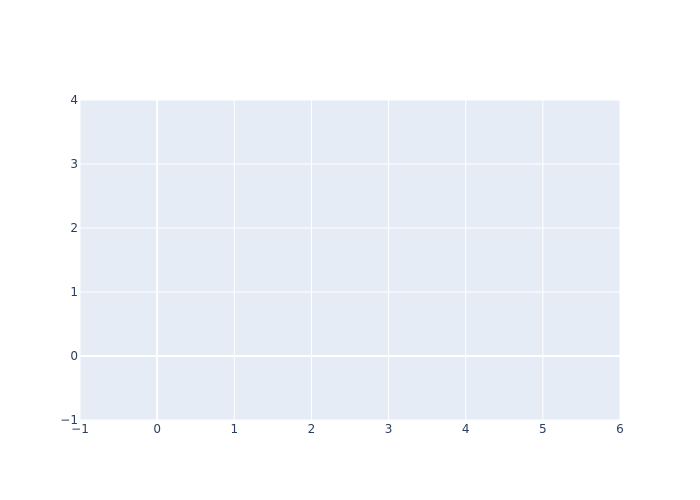  Describe the element at coordinates (74, 356) in the screenshot. I see `y-tick-label: 0` at that location.